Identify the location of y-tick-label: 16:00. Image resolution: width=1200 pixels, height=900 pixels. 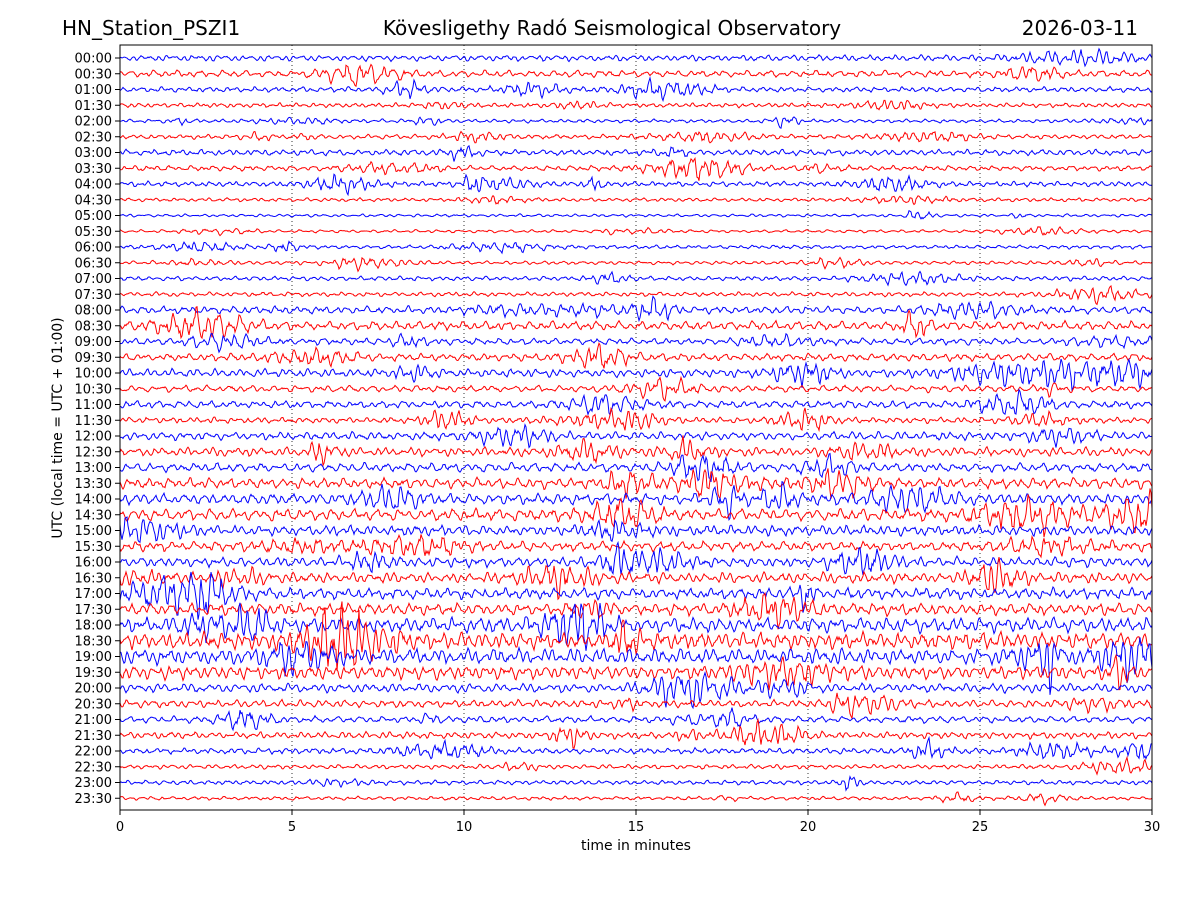
(93, 563).